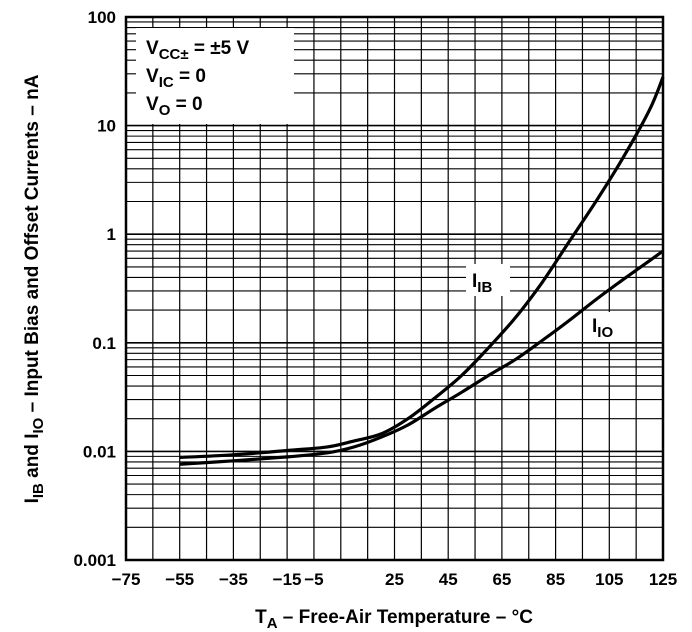 Image resolution: width=692 pixels, height=632 pixels. I want to click on x-tick-label: −35, so click(233, 579).